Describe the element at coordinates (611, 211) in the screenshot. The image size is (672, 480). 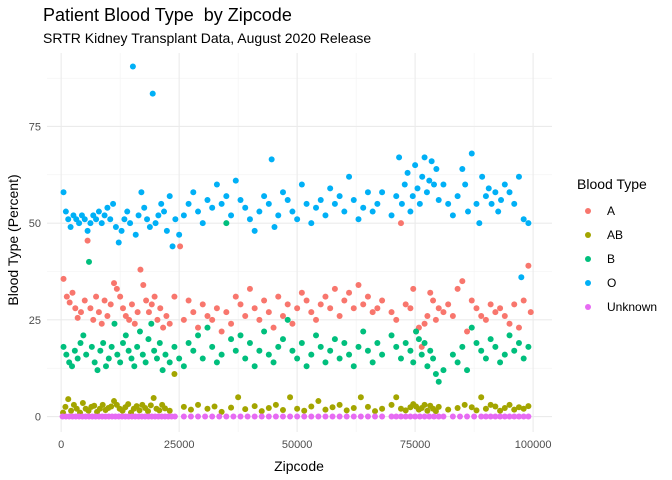
I see `legend-label: A` at that location.